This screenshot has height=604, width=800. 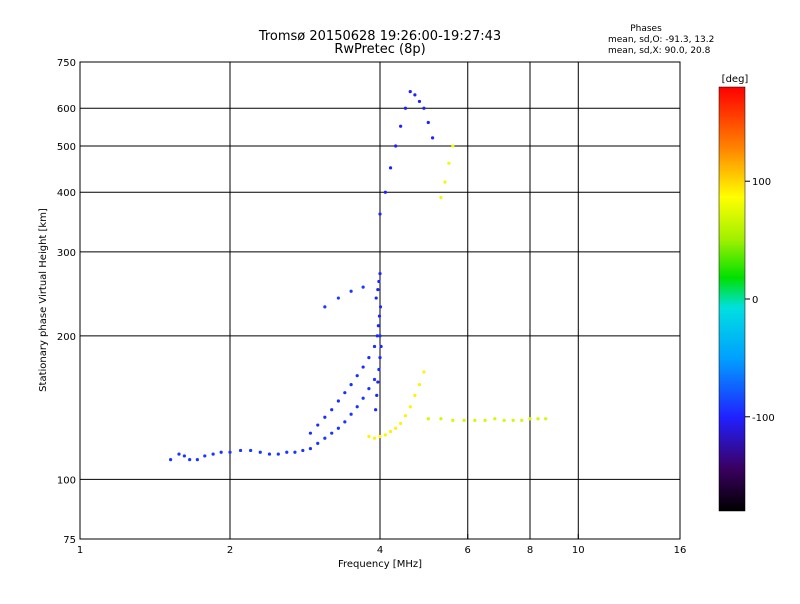 I want to click on x-ticks: 1 2 4 6 8 10 16, so click(x=382, y=545).